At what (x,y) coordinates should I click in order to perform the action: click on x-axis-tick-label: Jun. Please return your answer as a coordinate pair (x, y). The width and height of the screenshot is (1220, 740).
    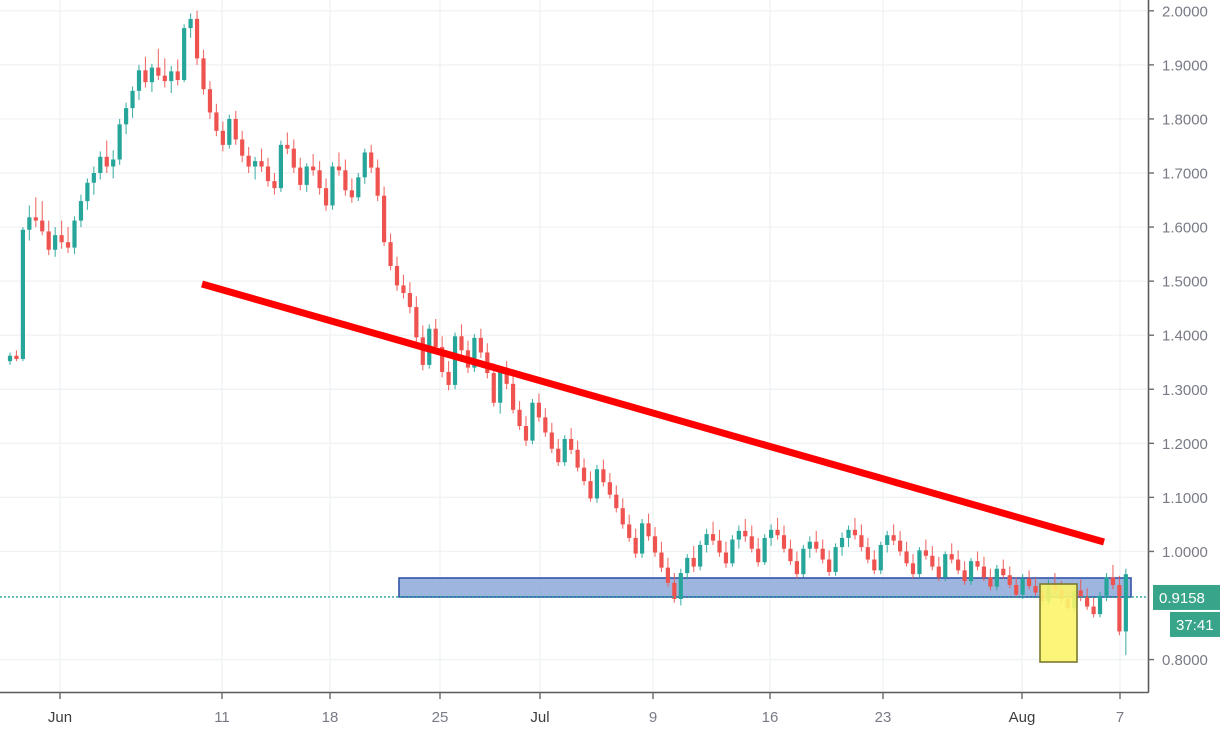
    Looking at the image, I should click on (60, 717).